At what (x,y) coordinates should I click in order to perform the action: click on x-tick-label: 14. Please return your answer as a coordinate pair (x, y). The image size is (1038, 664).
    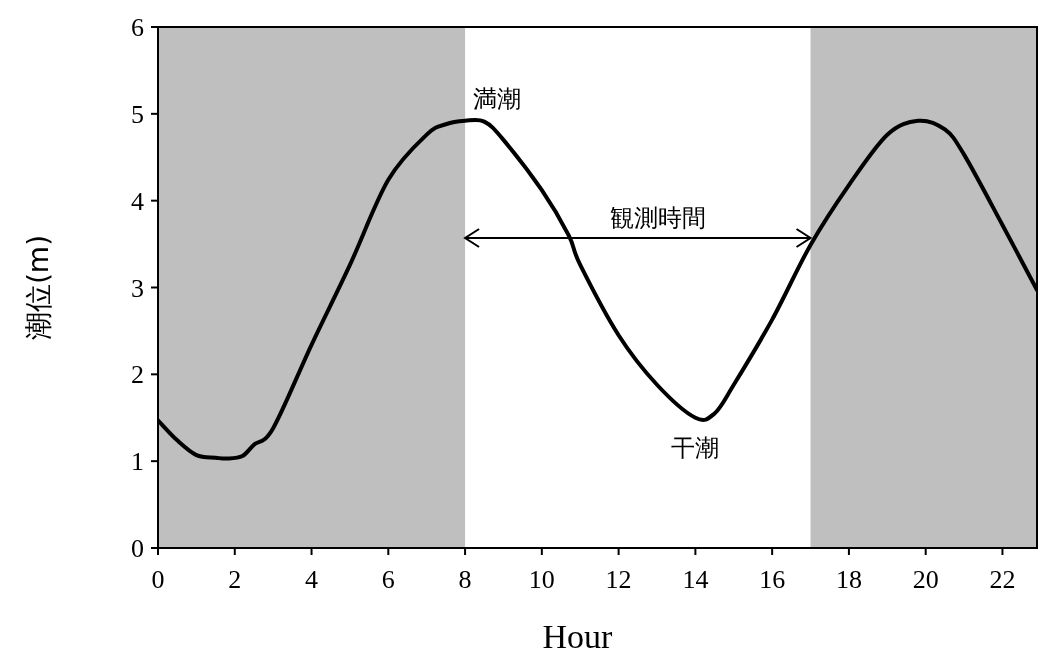
    Looking at the image, I should click on (695, 579).